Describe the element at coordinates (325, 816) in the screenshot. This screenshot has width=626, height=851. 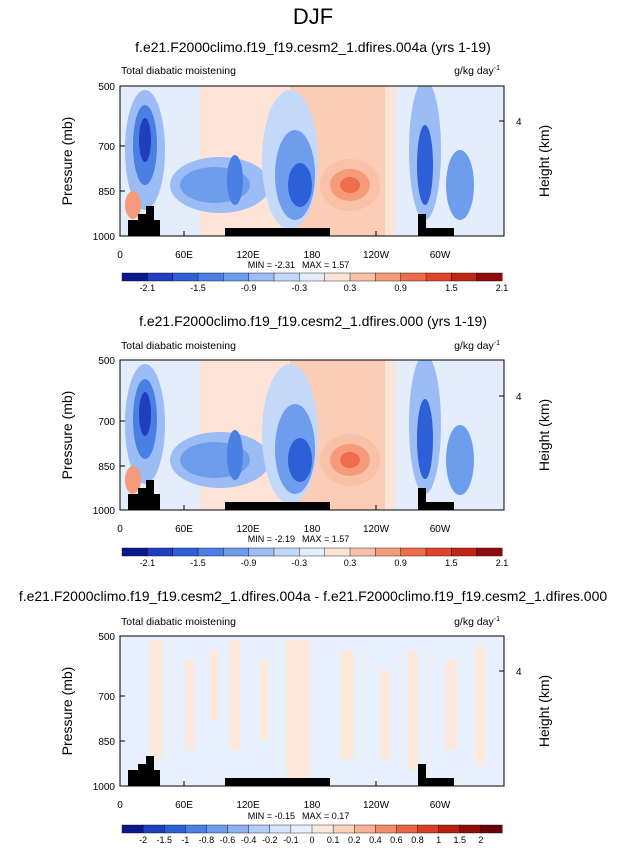
I see `max-value: MAX = 0.17` at that location.